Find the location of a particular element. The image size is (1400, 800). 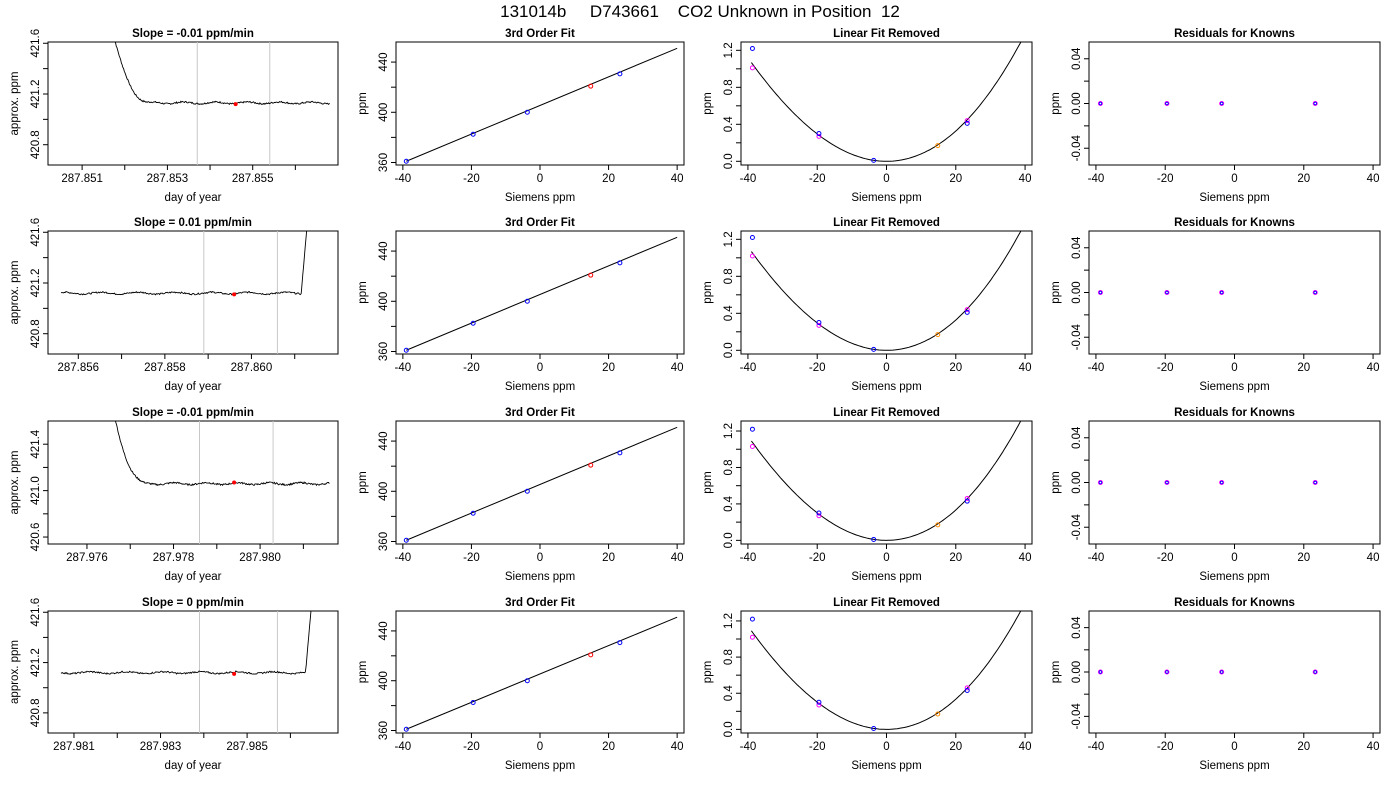

x-tick-label: 287.981 is located at coordinates (74, 747).